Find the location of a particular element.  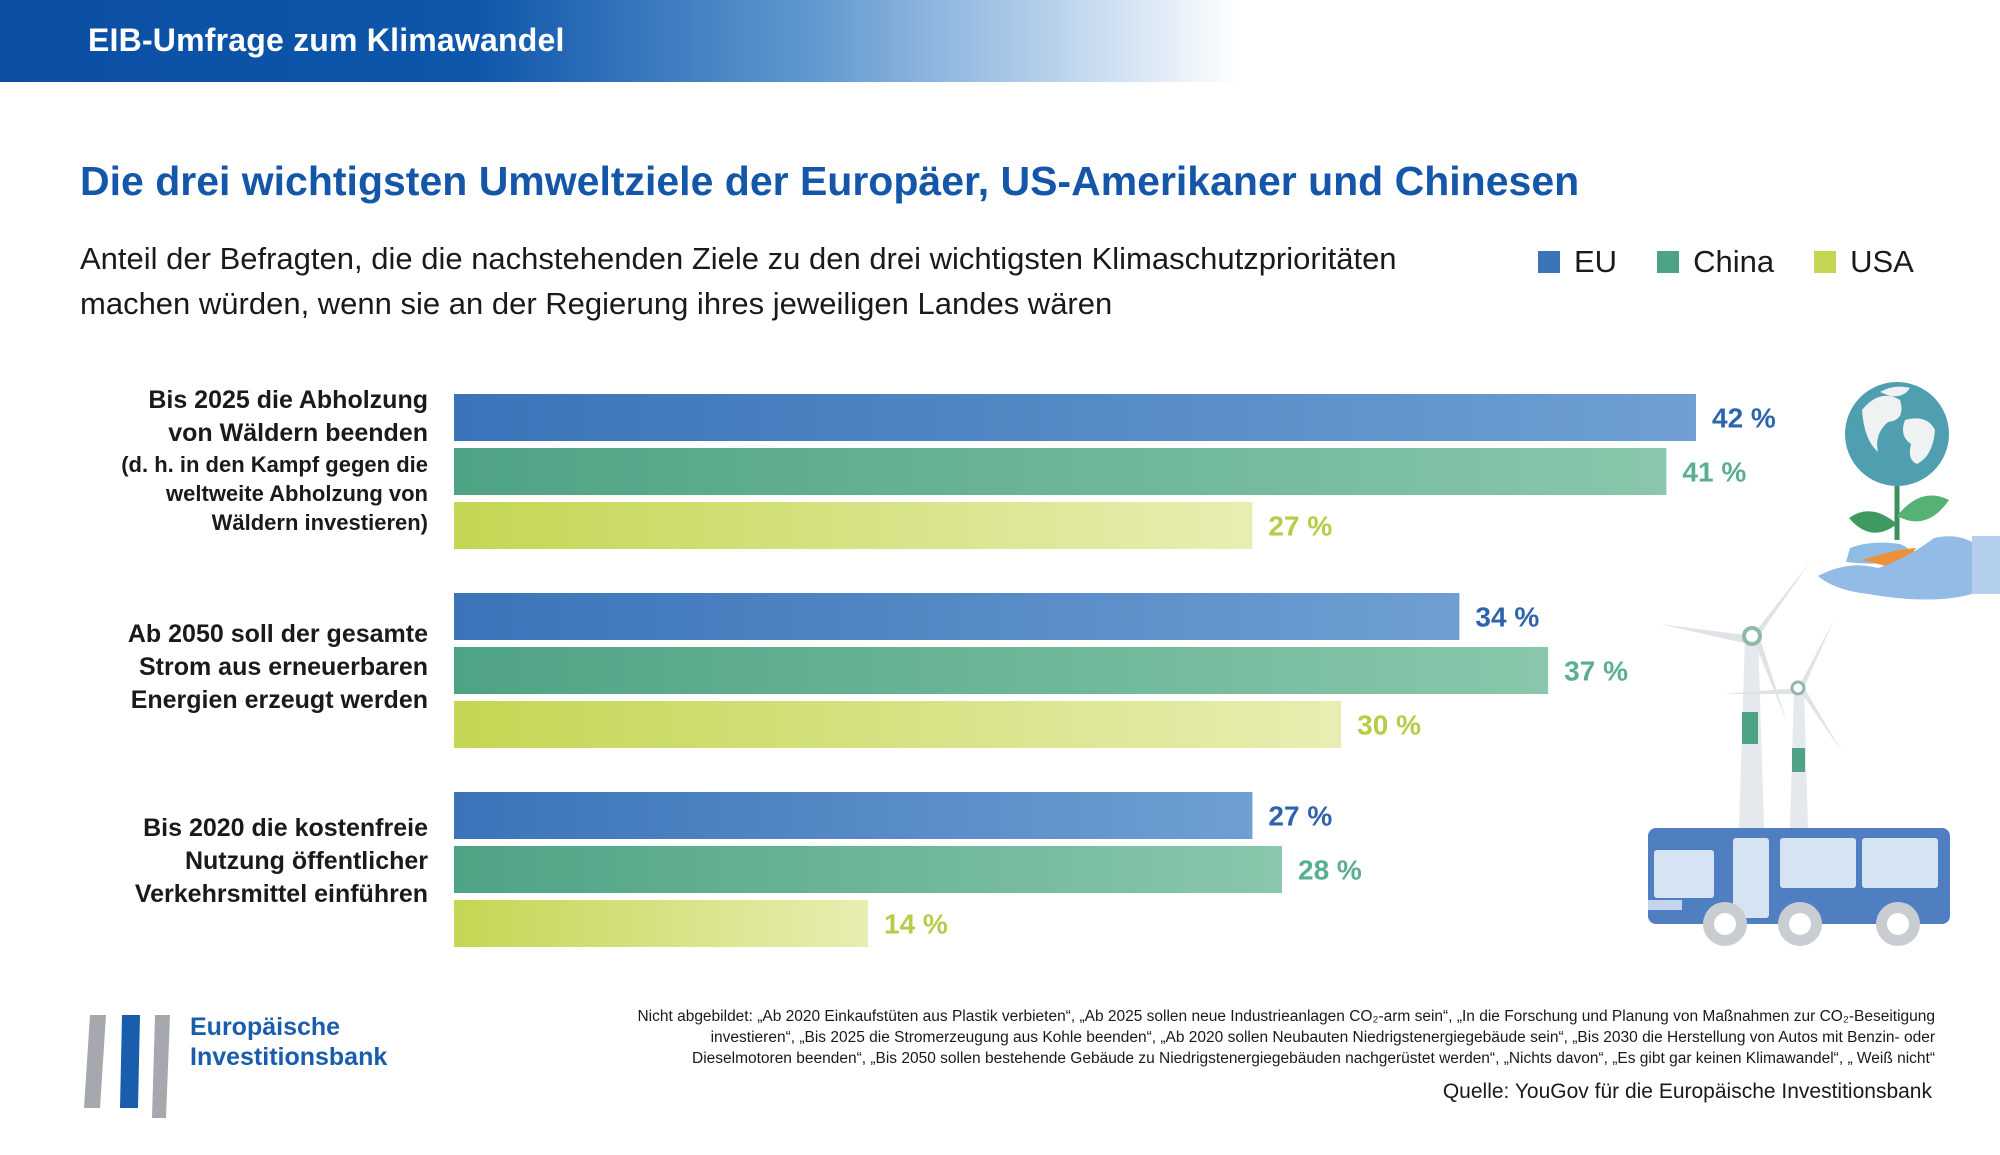

category-label-line: Nutzung öffentlicher is located at coordinates (306, 861).